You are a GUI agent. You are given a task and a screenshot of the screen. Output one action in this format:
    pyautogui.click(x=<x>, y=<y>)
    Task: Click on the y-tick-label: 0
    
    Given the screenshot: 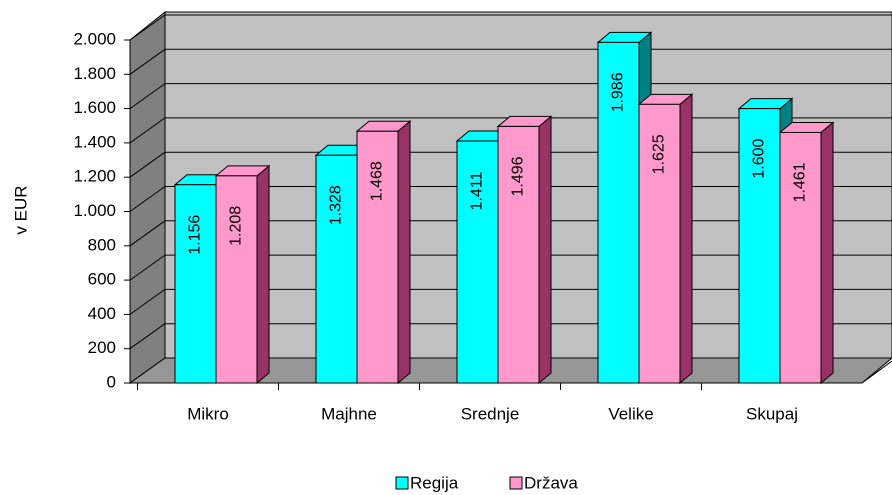 What is the action you would take?
    pyautogui.click(x=111, y=381)
    